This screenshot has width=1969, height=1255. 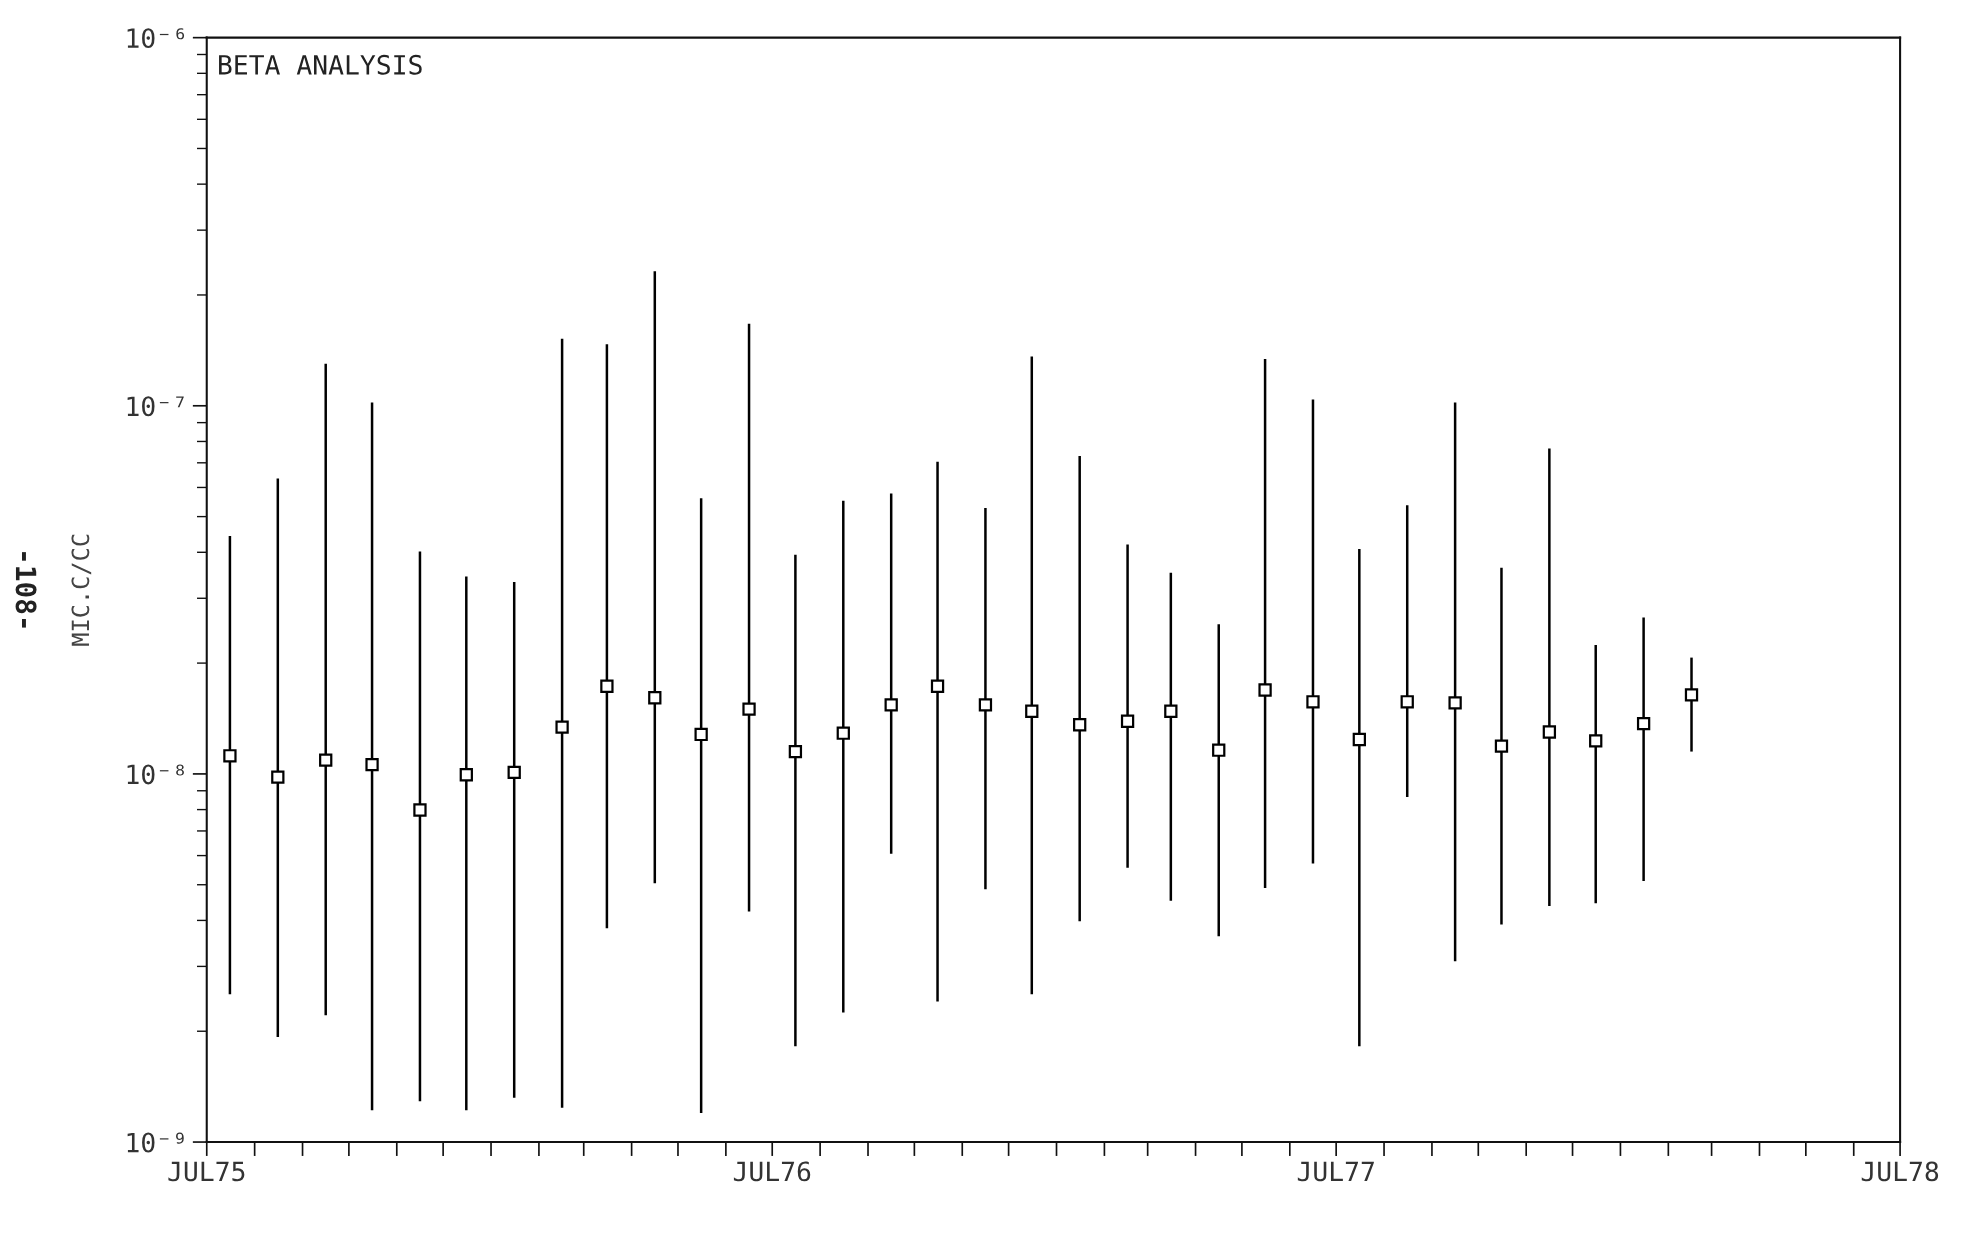 What do you see at coordinates (156, 38) in the screenshot?
I see `y-tick-label: 10⁻⁶` at bounding box center [156, 38].